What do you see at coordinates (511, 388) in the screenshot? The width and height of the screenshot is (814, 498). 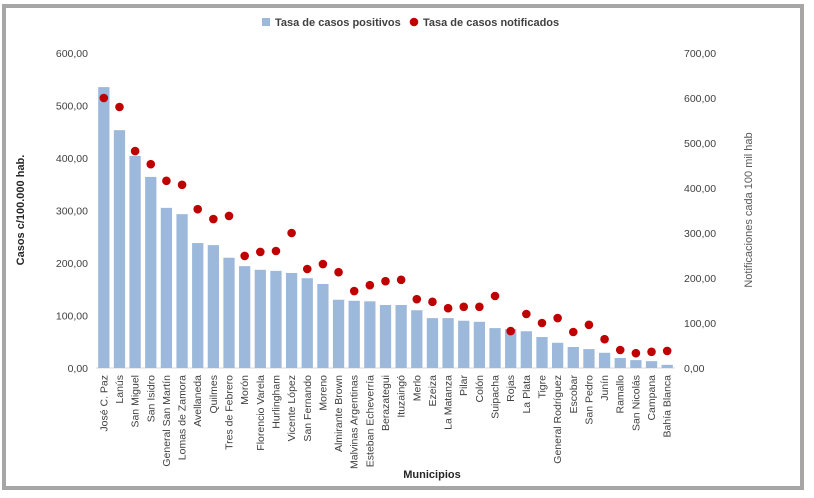 I see `x-tick-label: Rojas` at bounding box center [511, 388].